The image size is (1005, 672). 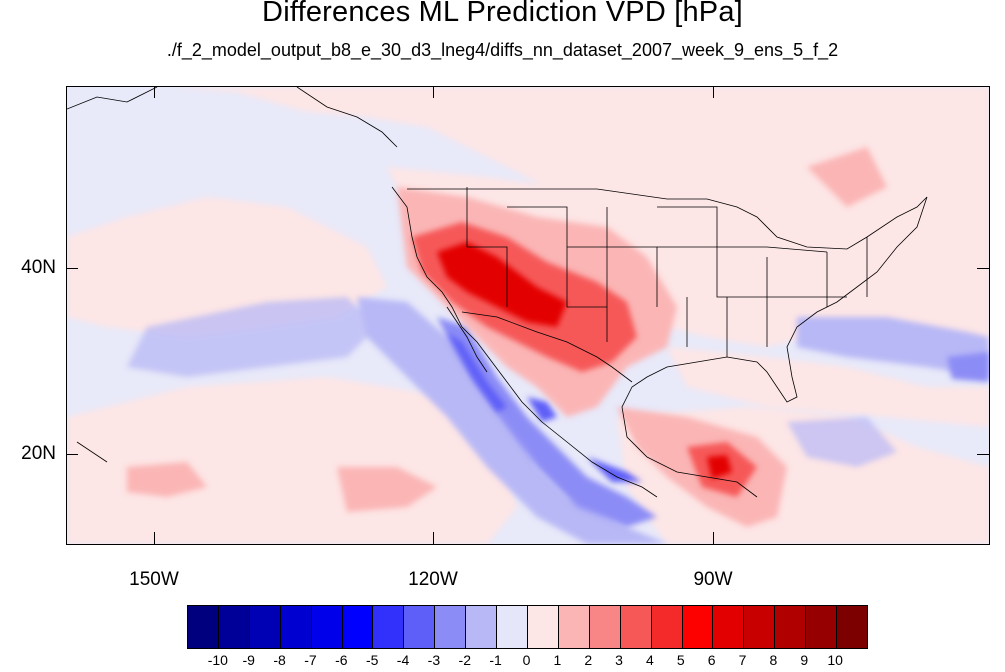 What do you see at coordinates (72, 268) in the screenshot?
I see `lat-tick-left-40n` at bounding box center [72, 268].